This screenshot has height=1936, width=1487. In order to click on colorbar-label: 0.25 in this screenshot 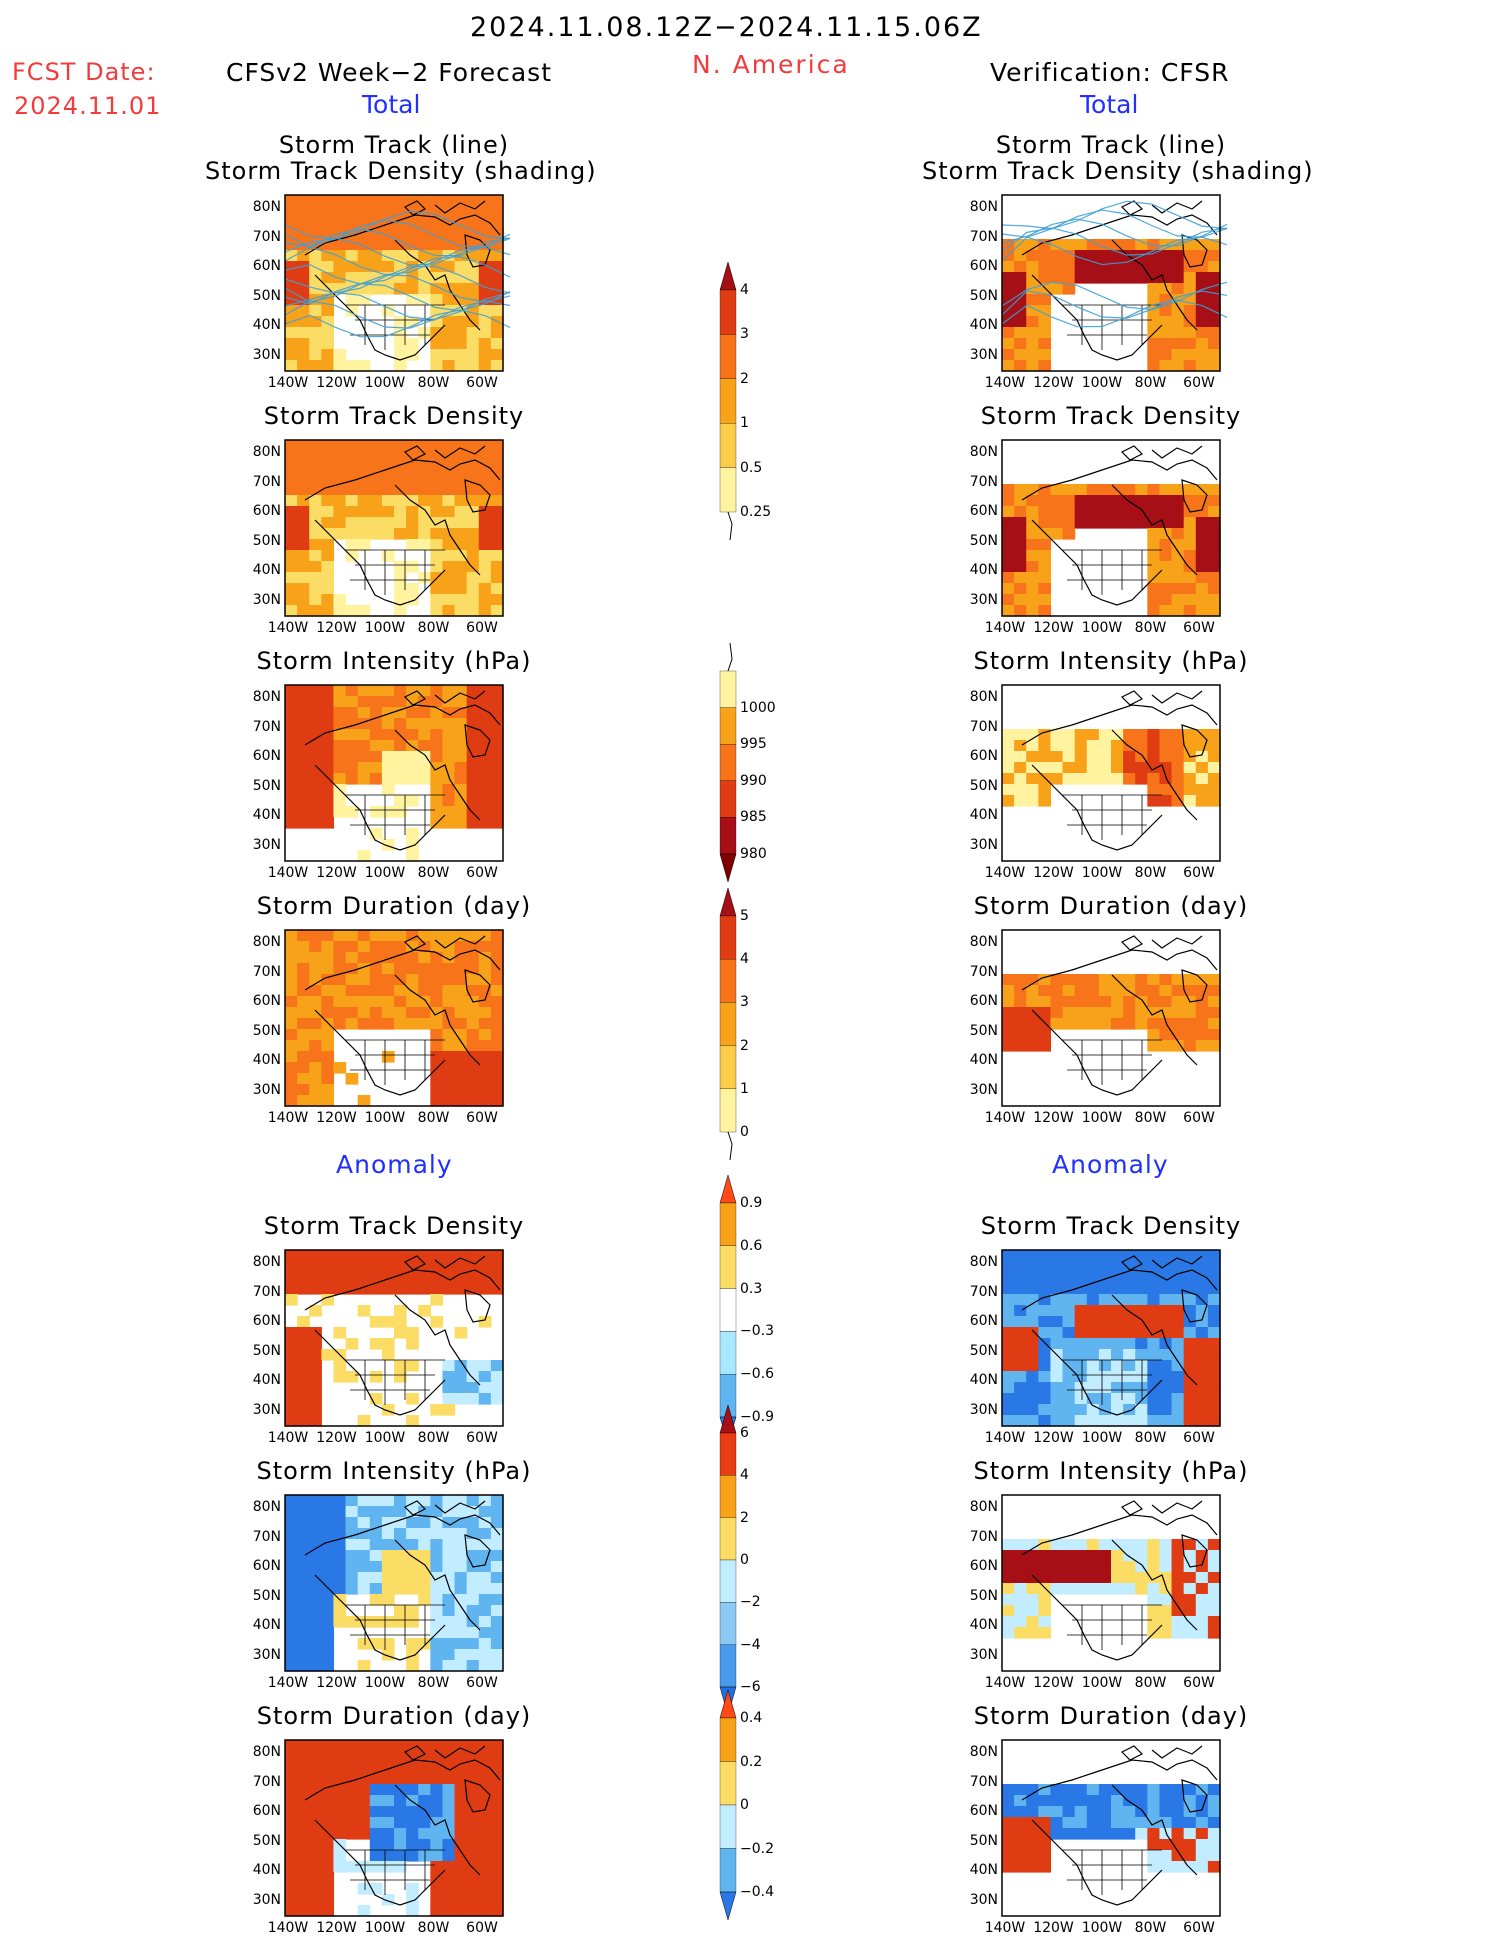, I will do `click(756, 512)`.